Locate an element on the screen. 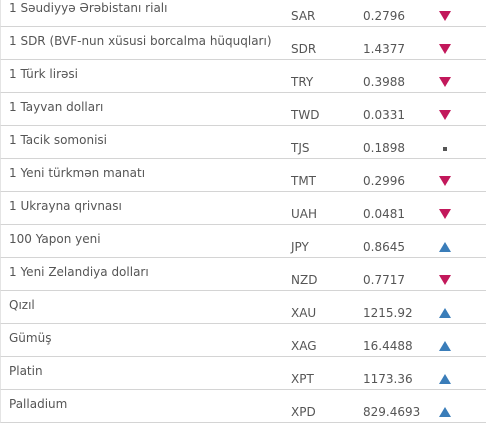  currency-code: UAH is located at coordinates (304, 214).